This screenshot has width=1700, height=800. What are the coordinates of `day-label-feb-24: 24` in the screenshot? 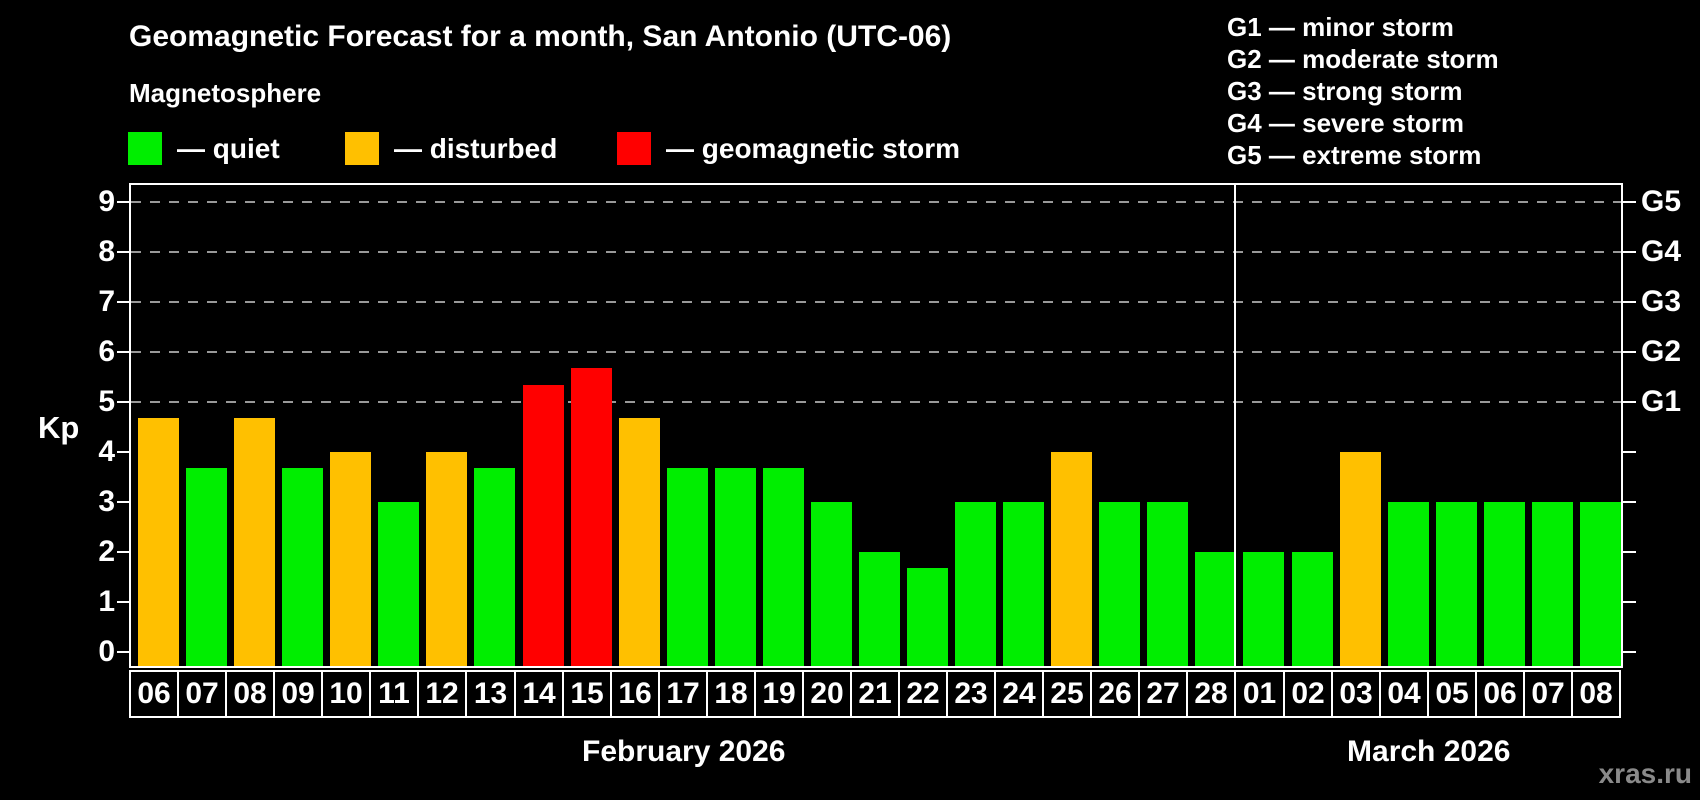 It's located at (1019, 694).